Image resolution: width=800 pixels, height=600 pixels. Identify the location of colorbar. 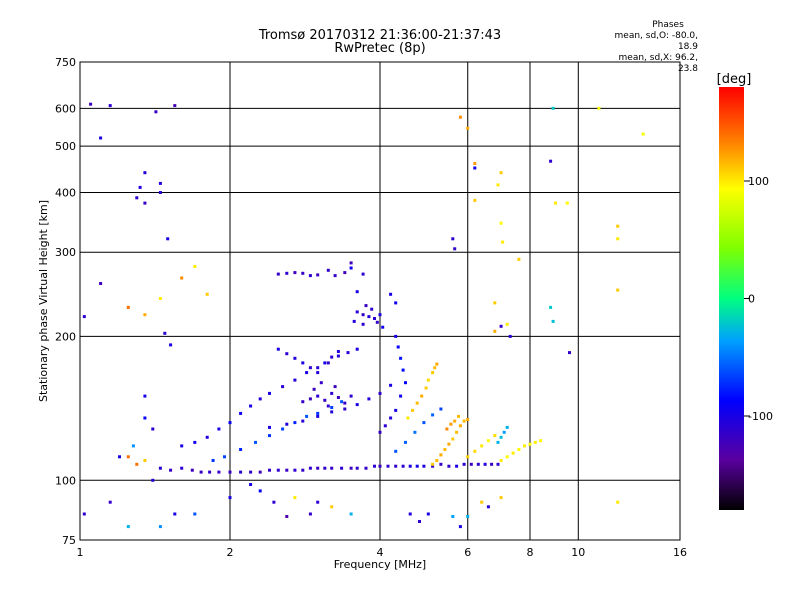
(731, 298).